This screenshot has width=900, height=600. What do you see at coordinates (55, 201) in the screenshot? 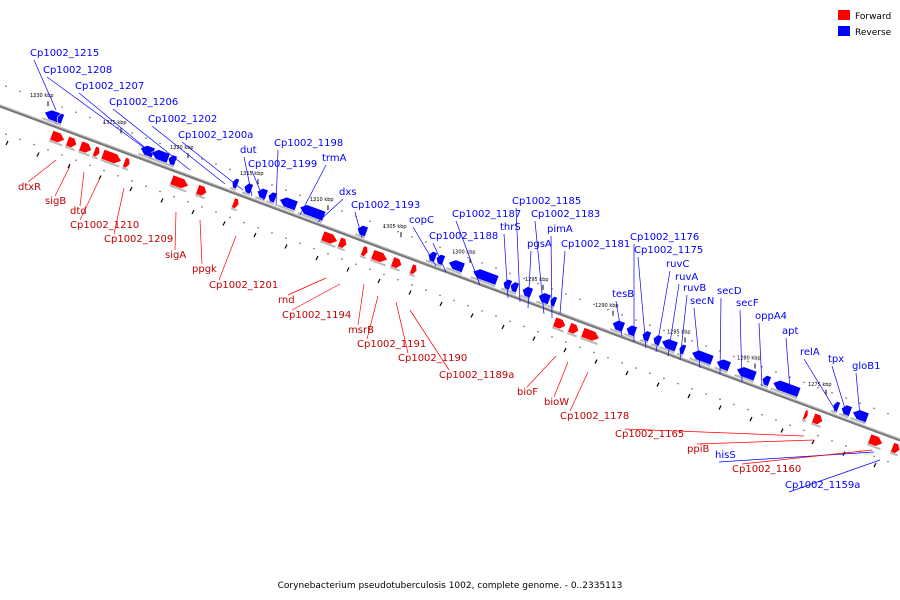
I see `gene-label-sigb: sigB` at bounding box center [55, 201].